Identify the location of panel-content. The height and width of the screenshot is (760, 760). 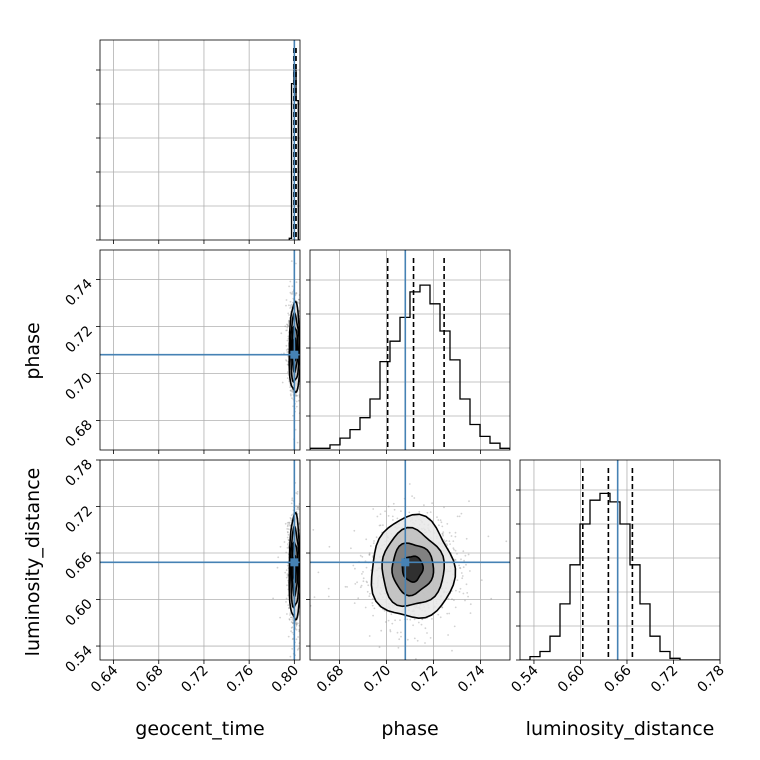
(200, 140).